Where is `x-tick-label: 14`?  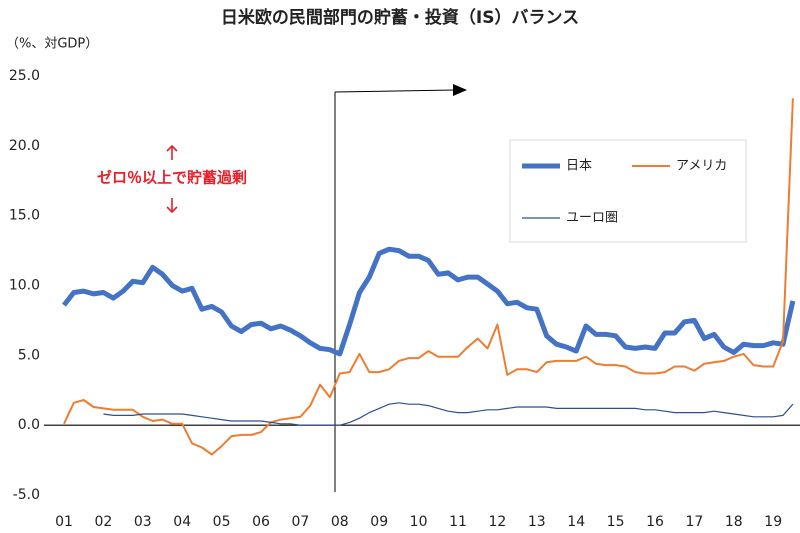 x-tick-label: 14 is located at coordinates (576, 522).